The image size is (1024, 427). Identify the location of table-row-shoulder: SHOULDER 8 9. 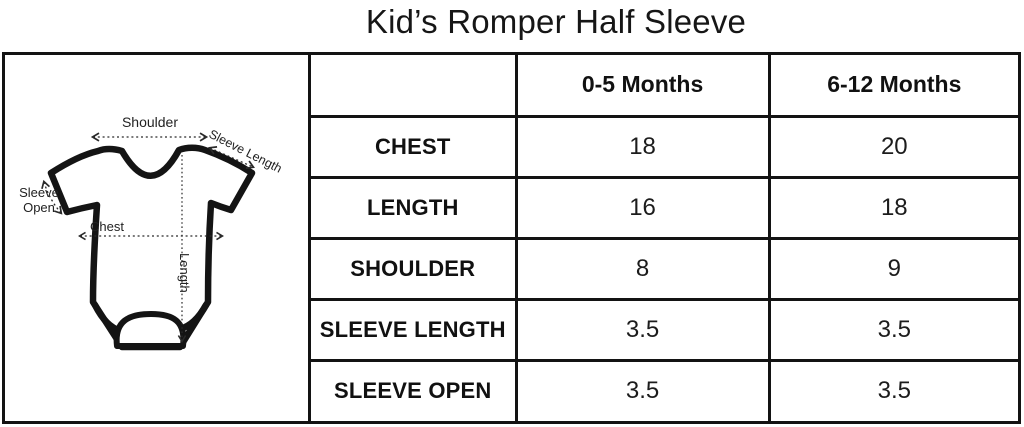
(664, 268).